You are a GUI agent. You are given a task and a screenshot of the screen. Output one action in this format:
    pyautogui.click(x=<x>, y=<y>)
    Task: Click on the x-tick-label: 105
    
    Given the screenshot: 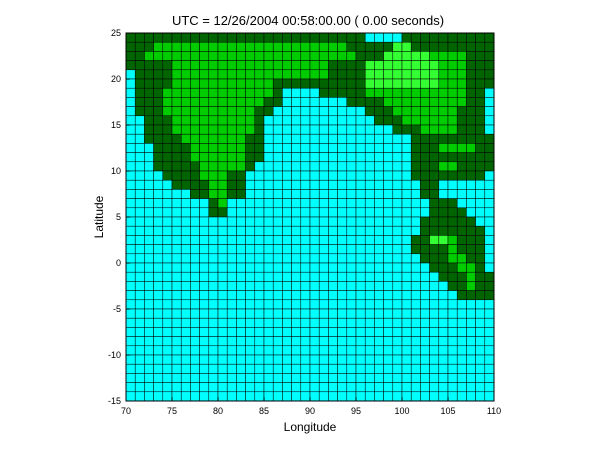 What is the action you would take?
    pyautogui.click(x=447, y=411)
    